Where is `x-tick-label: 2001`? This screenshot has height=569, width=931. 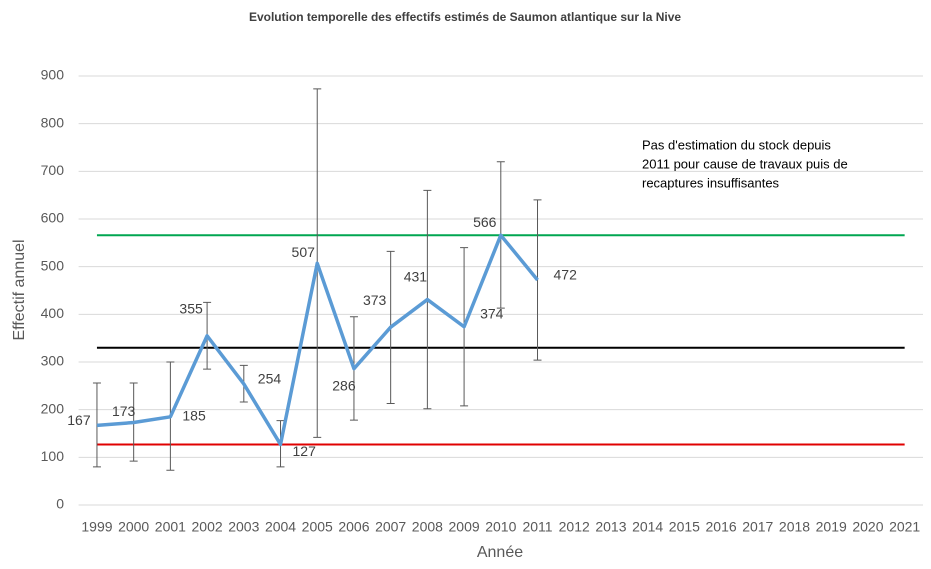 x-tick-label: 2001 is located at coordinates (170, 527).